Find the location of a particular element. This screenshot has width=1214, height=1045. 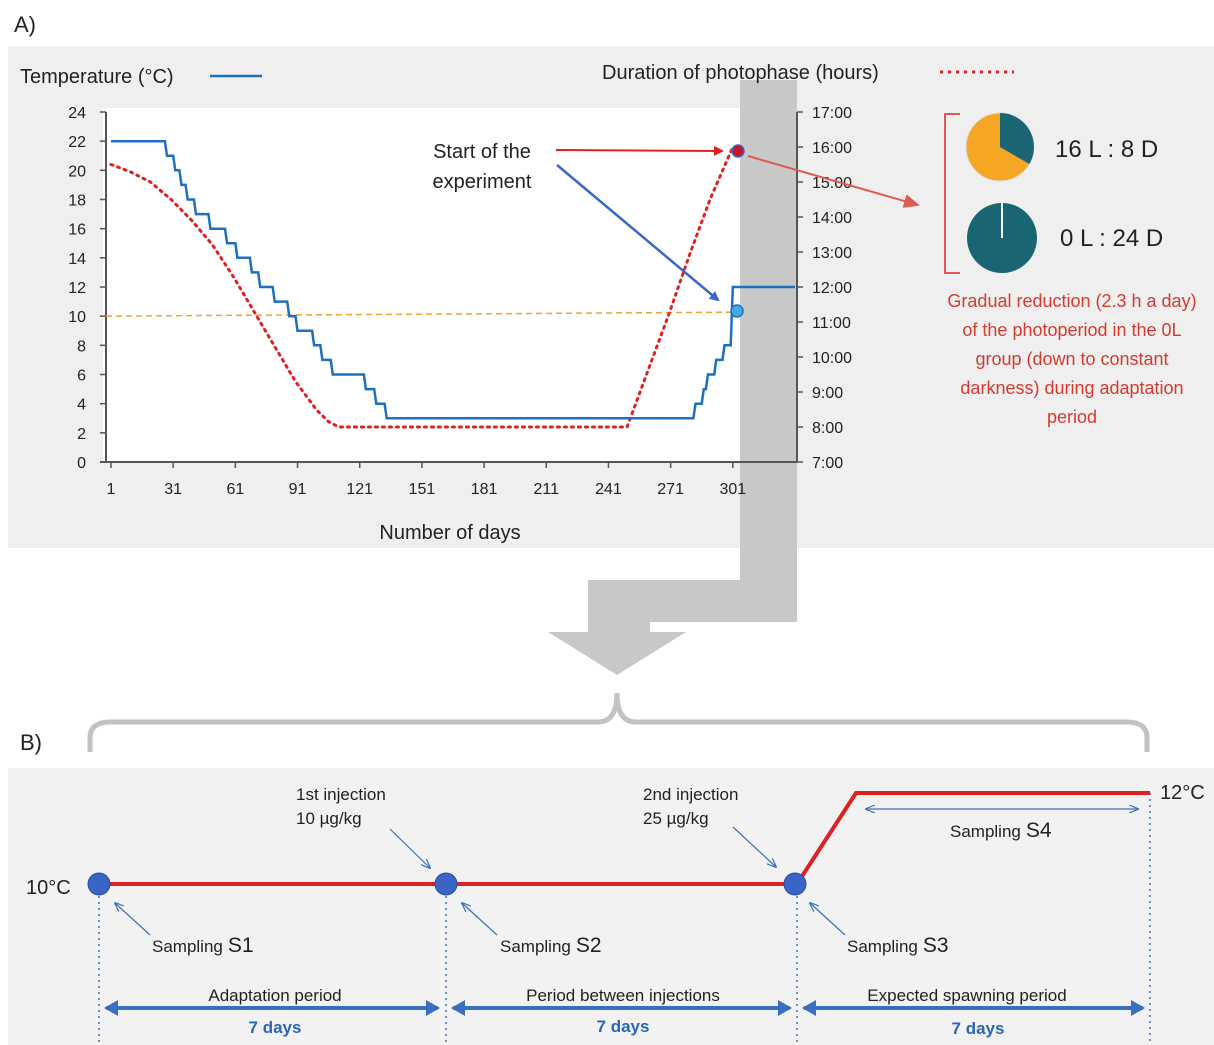

y-left-tick-label: 16 is located at coordinates (77, 230).